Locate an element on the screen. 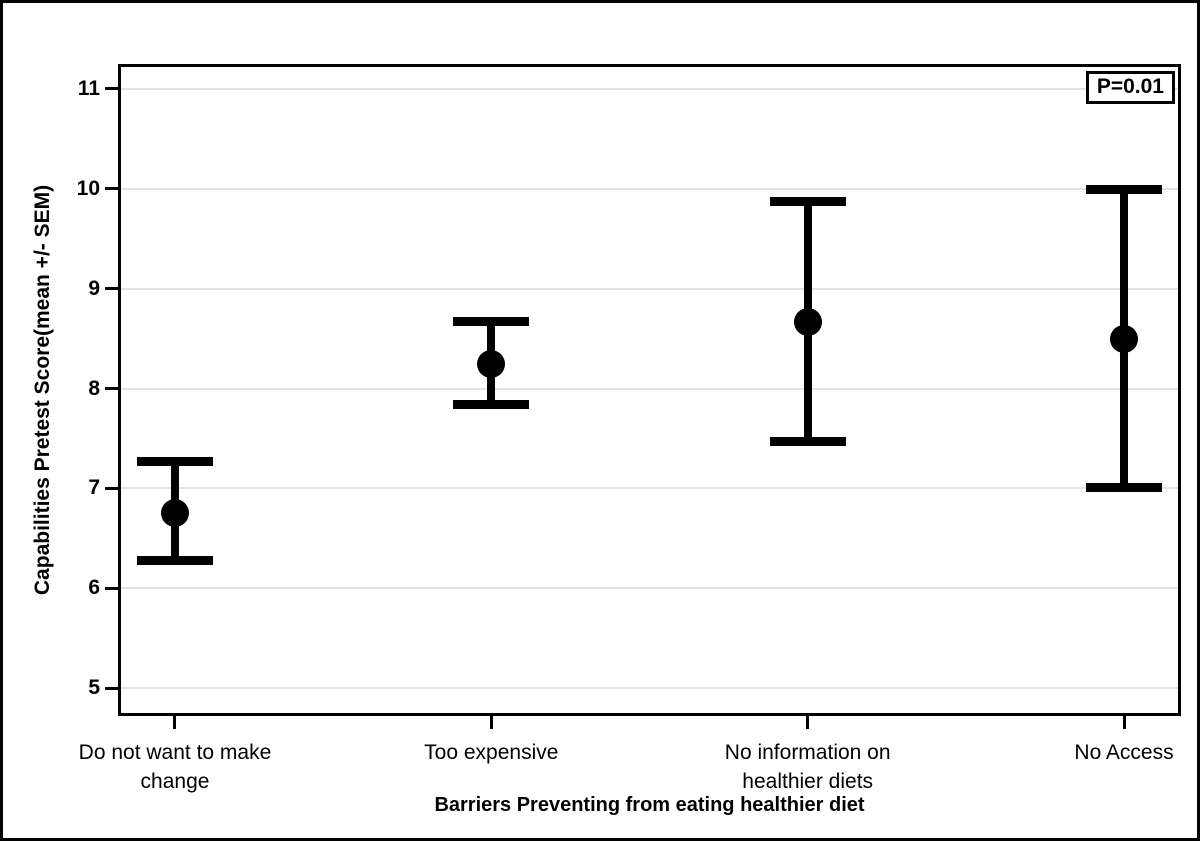 The image size is (1200, 841). x-category-label: No Access is located at coordinates (1085, 752).